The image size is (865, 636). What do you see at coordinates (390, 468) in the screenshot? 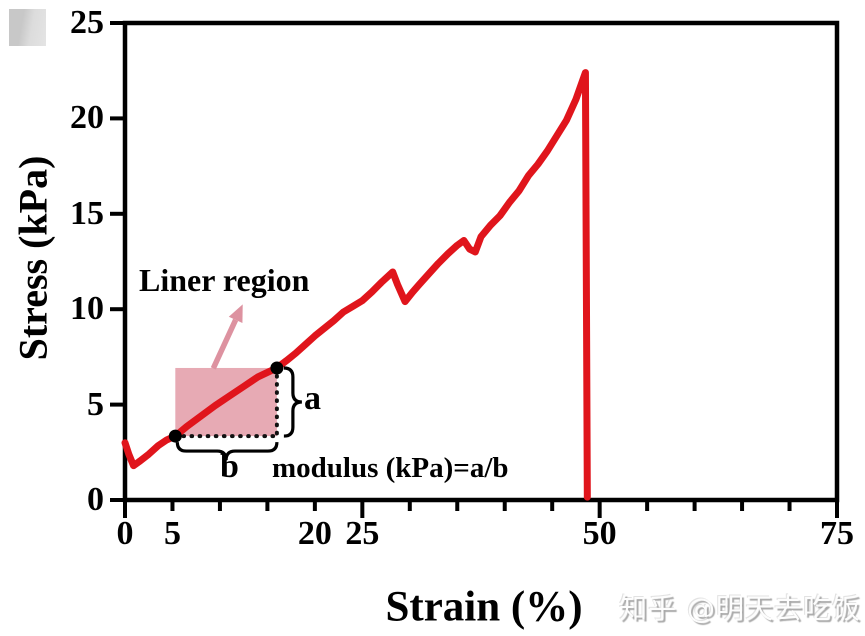
I see `modulus-formula: modulus (kPa)=a/b` at bounding box center [390, 468].